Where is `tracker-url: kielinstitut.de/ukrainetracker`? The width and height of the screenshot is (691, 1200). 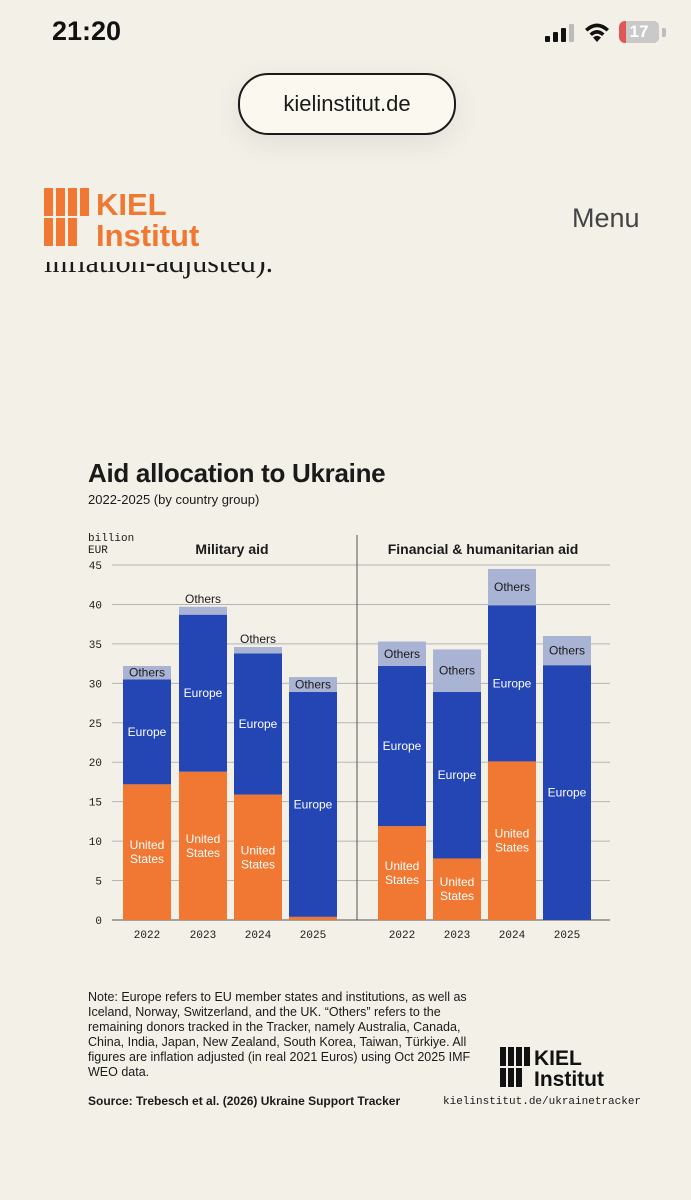 tracker-url: kielinstitut.de/ukrainetracker is located at coordinates (542, 1102).